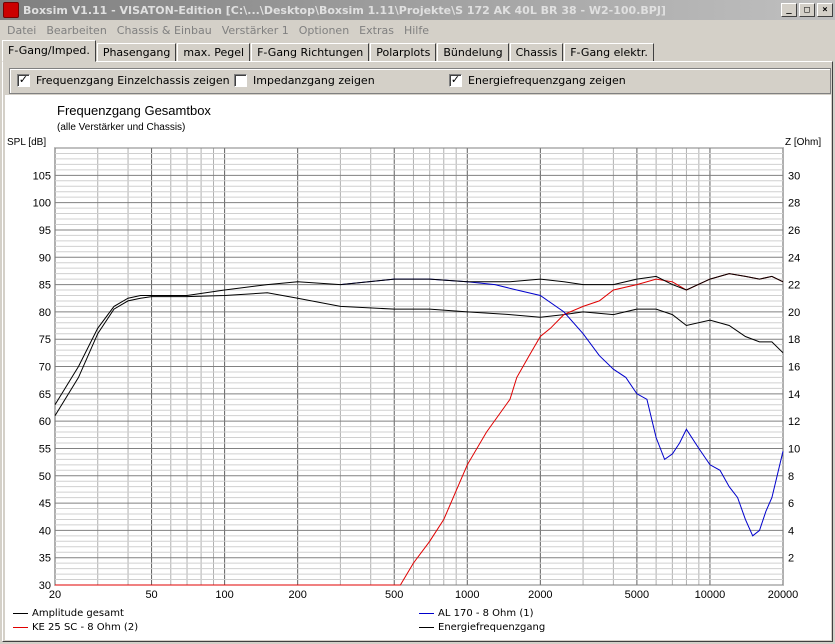 This screenshot has width=835, height=644. What do you see at coordinates (540, 595) in the screenshot?
I see `x-tick-label: 2000` at bounding box center [540, 595].